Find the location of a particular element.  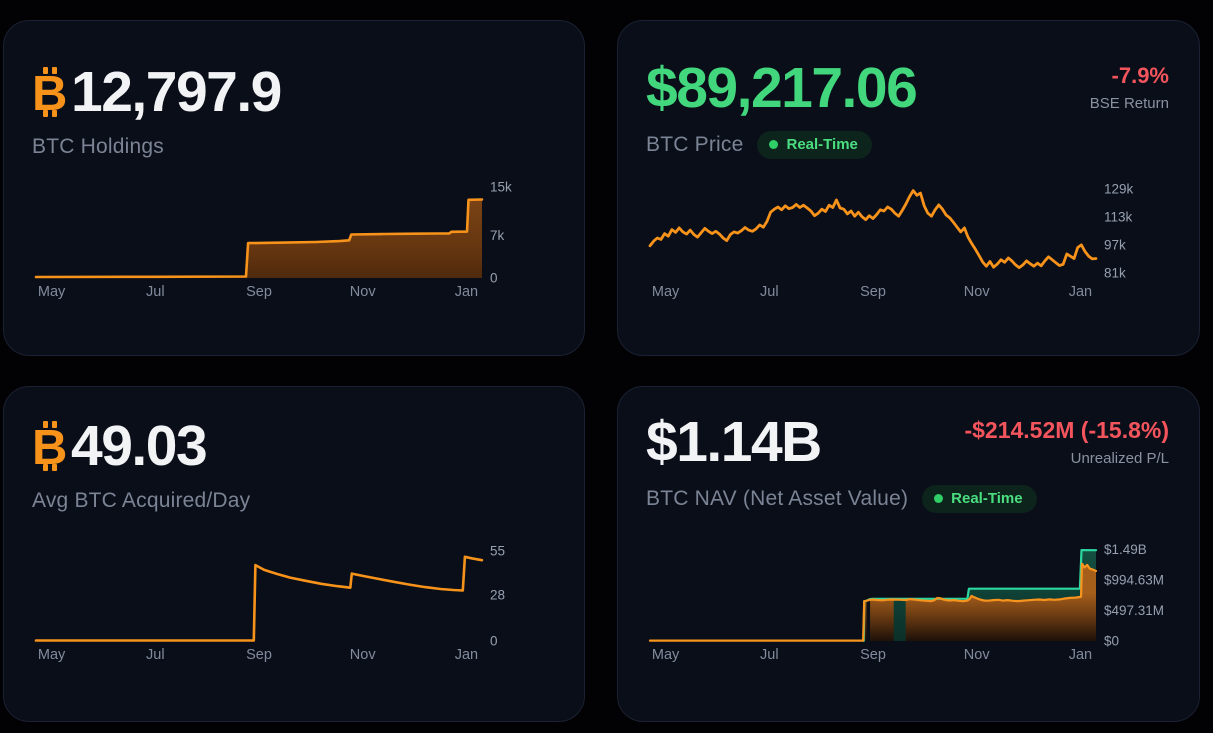

btc-holdings-value: 12,797.9 is located at coordinates (176, 92).